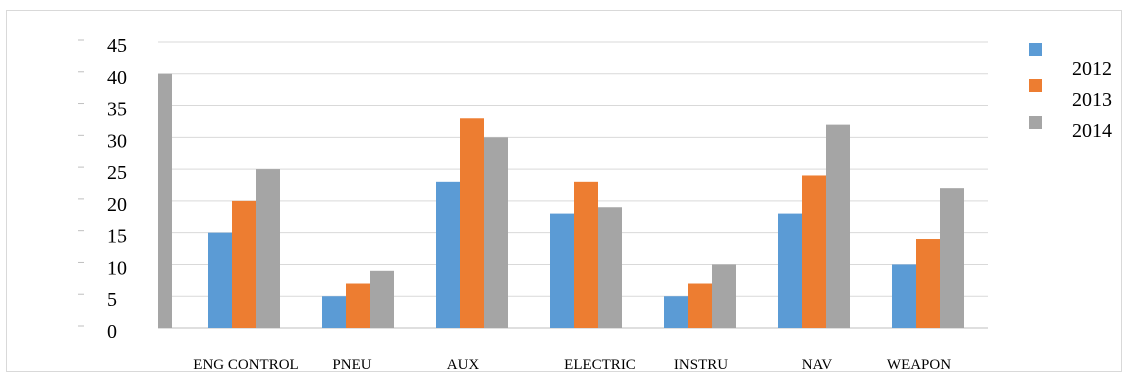  Describe the element at coordinates (117, 268) in the screenshot. I see `y-tick-label: 10` at that location.